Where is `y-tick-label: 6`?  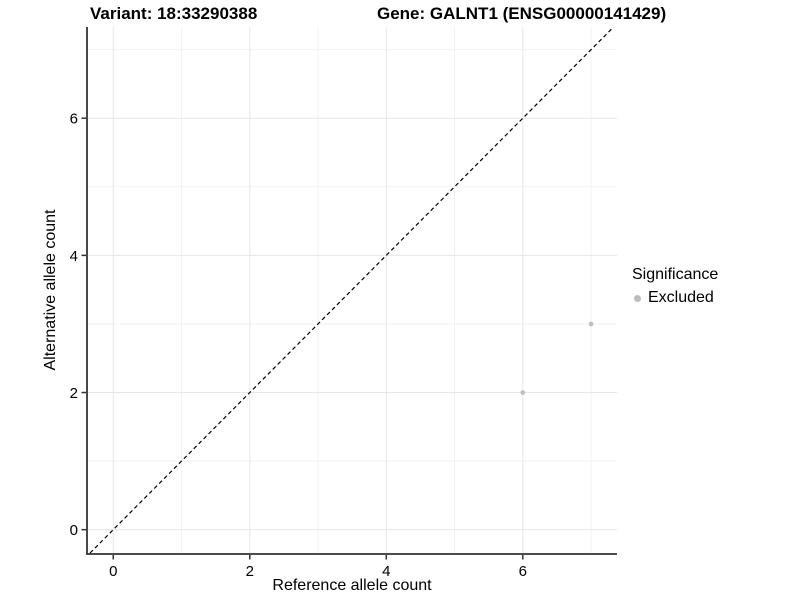
y-tick-label: 6 is located at coordinates (74, 119).